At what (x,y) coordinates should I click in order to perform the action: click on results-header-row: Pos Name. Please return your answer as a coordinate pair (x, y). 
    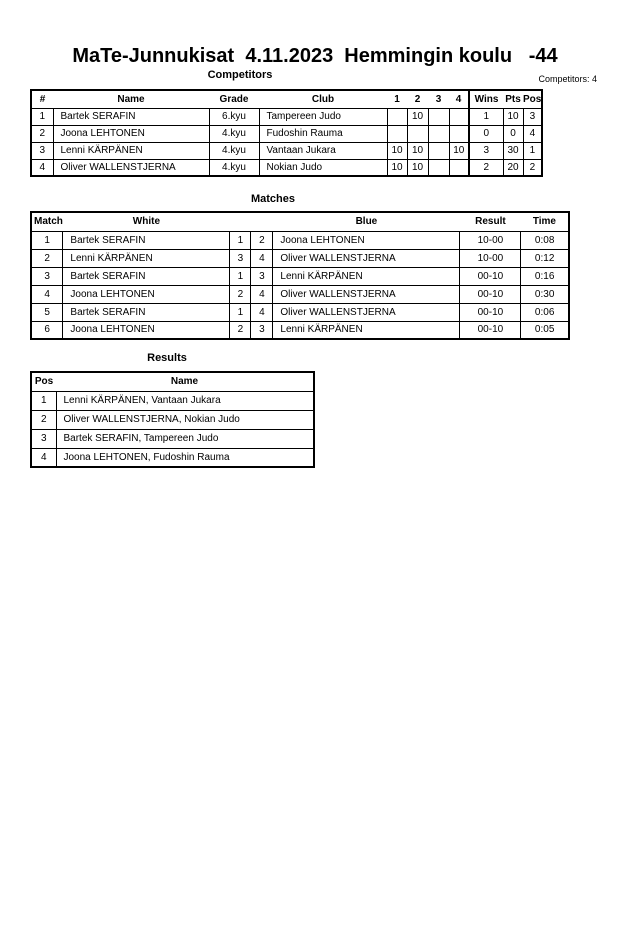
    Looking at the image, I should click on (172, 382).